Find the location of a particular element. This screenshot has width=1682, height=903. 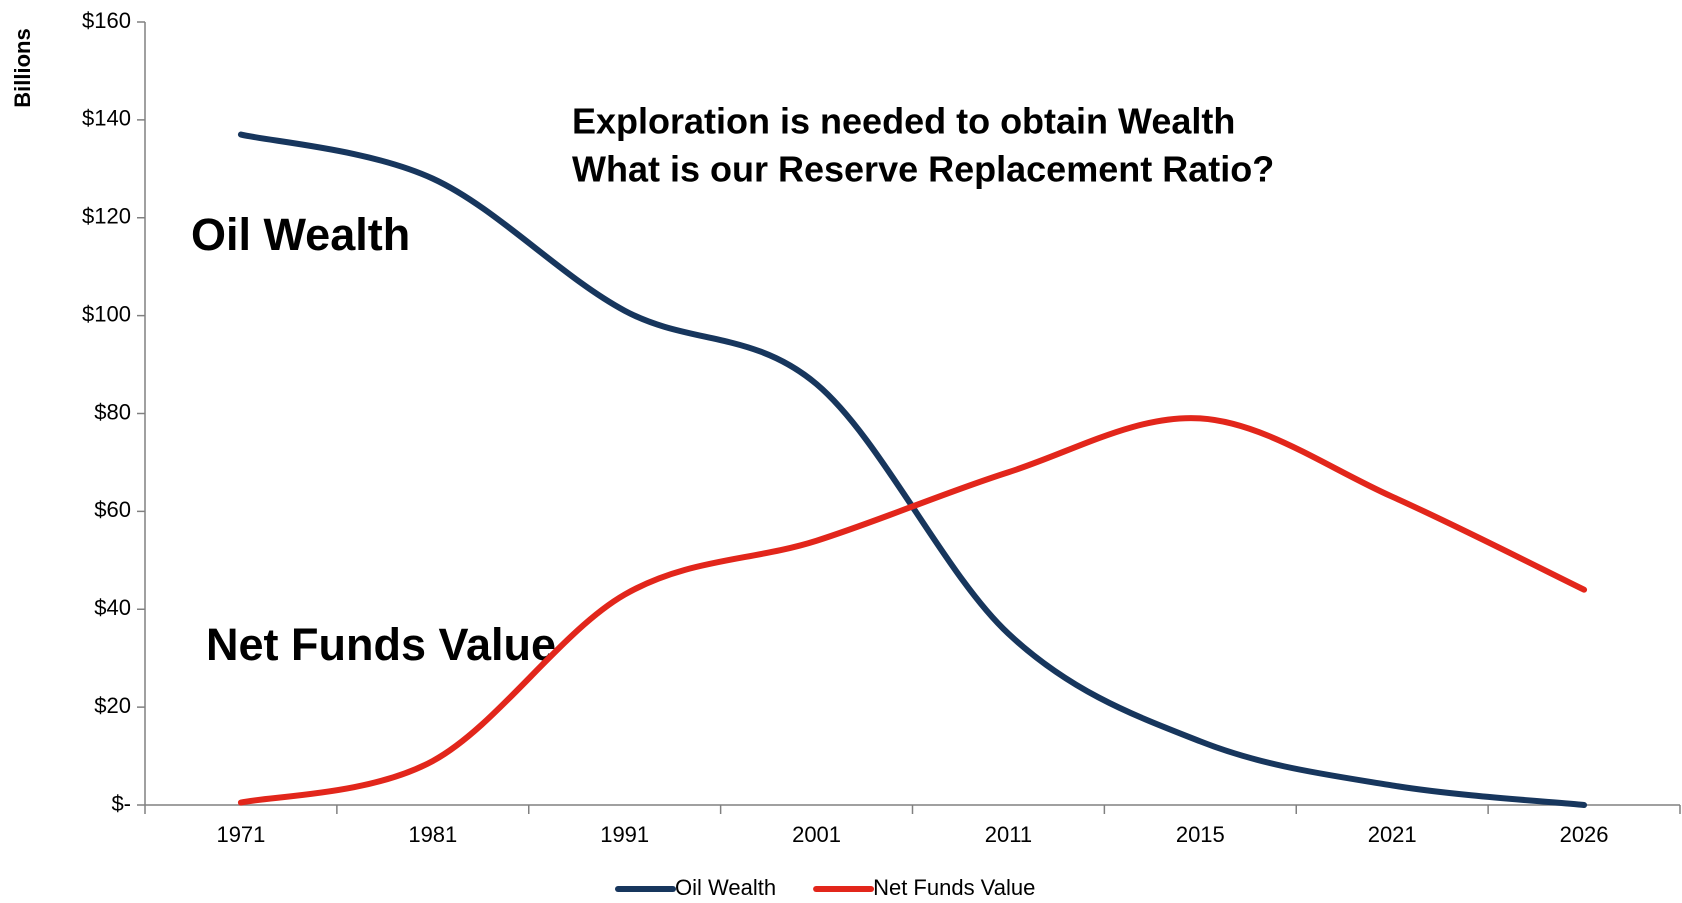

x-tick-label: 2021 is located at coordinates (1392, 834).